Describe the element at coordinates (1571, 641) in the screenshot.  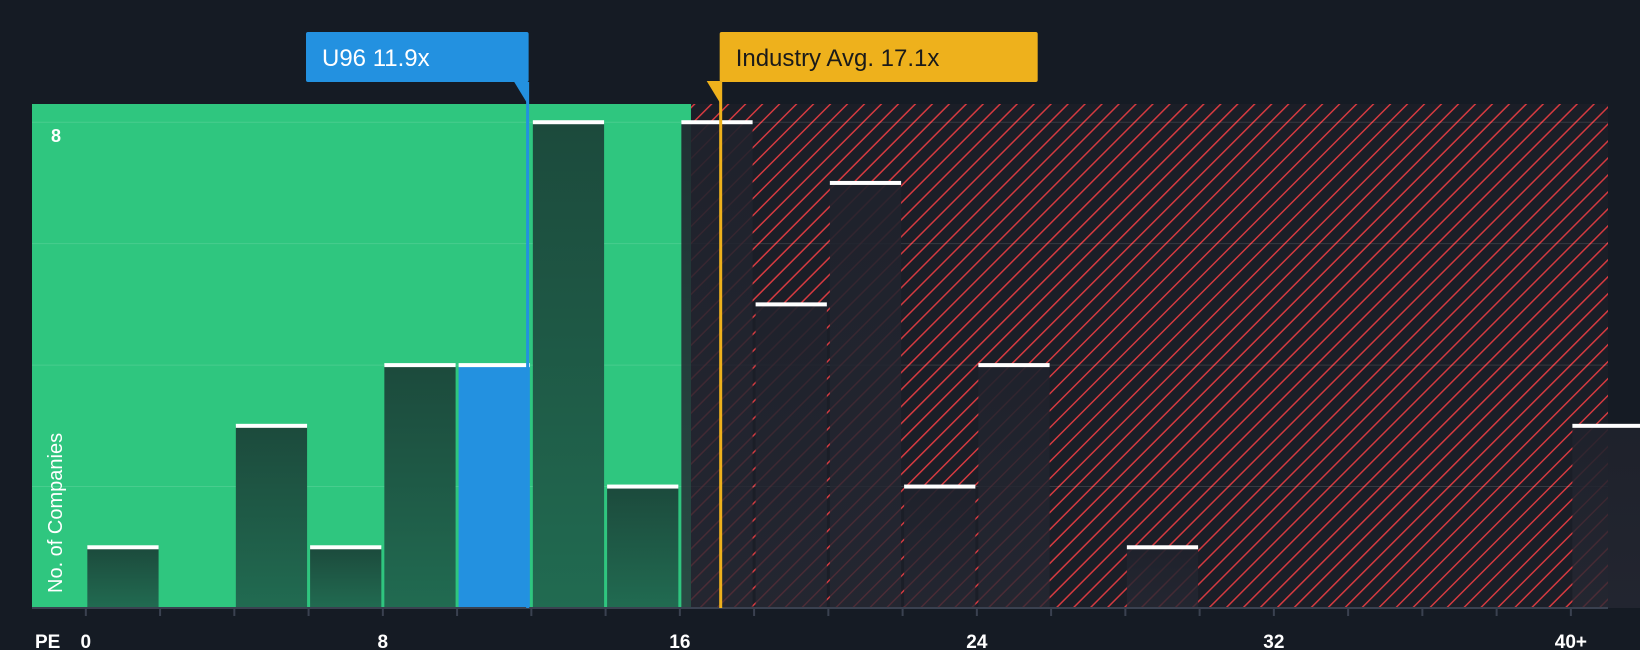
I see `x-tick-label: 40+` at that location.